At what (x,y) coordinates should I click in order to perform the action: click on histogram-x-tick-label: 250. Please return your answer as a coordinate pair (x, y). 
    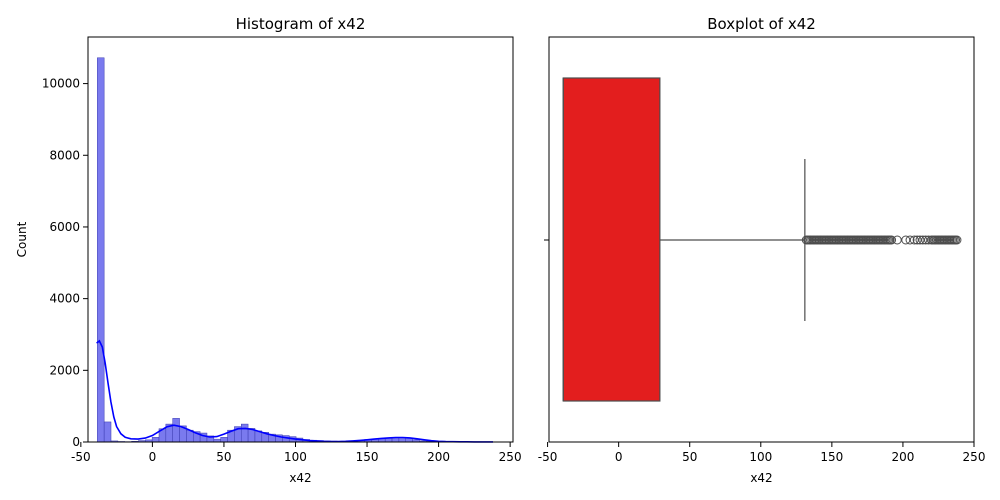
    Looking at the image, I should click on (510, 457).